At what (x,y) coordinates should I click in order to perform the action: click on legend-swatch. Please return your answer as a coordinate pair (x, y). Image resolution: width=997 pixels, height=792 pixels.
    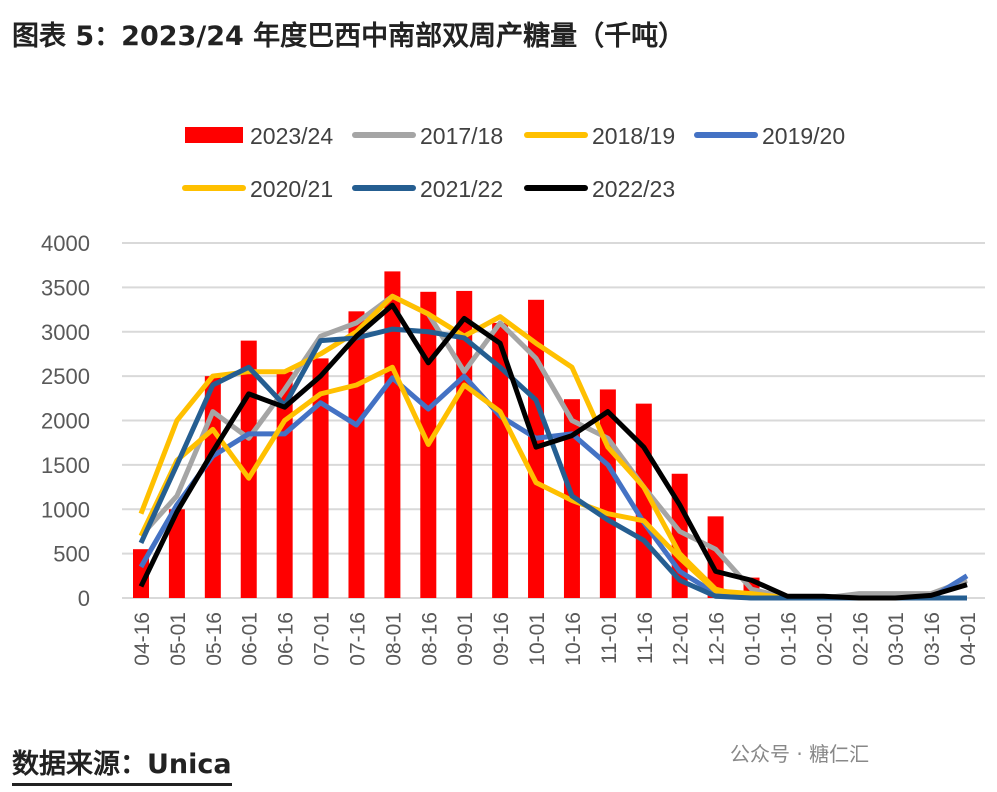
    Looking at the image, I should click on (214, 135).